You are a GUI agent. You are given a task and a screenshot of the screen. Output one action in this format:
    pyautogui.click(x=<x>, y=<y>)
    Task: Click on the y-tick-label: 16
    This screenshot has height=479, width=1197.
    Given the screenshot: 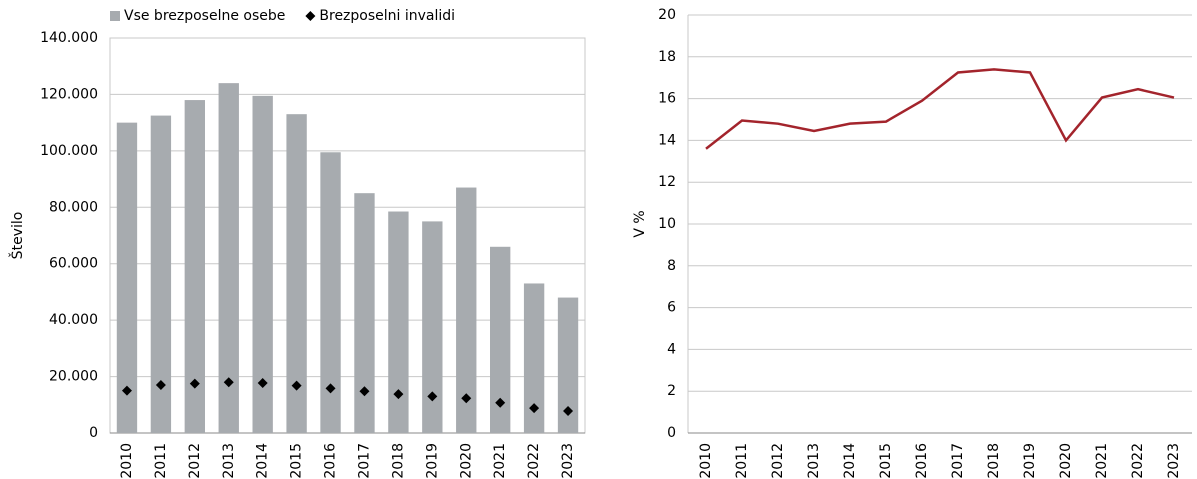 What is the action you would take?
    pyautogui.click(x=667, y=99)
    